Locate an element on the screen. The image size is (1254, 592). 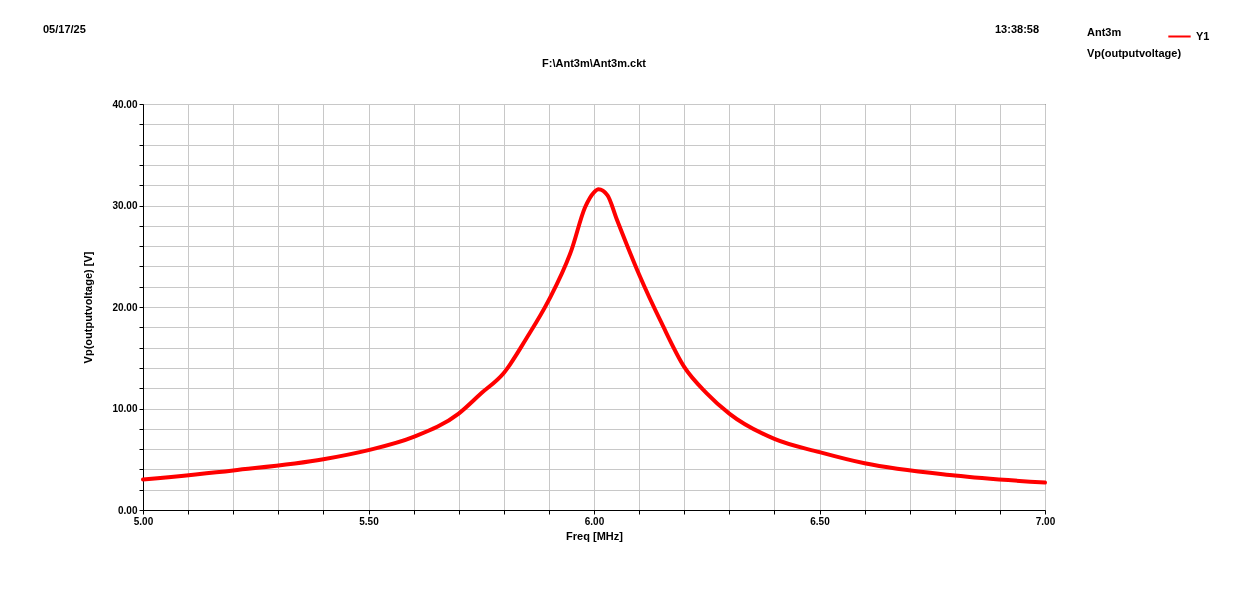
legend-title: Ant3m is located at coordinates (1104, 32).